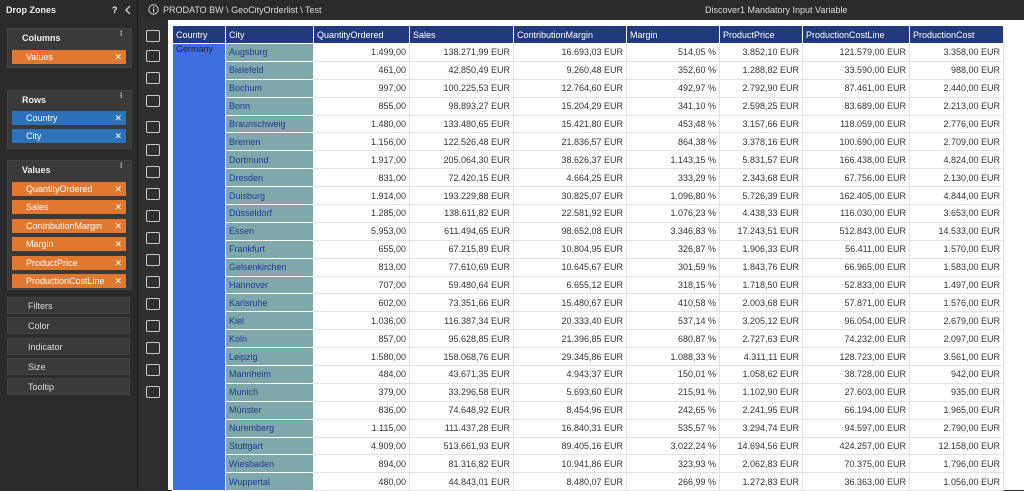 This screenshot has height=491, width=1024. Describe the element at coordinates (69, 189) in the screenshot. I see `field-chip: QuantityOrdered ✕` at that location.